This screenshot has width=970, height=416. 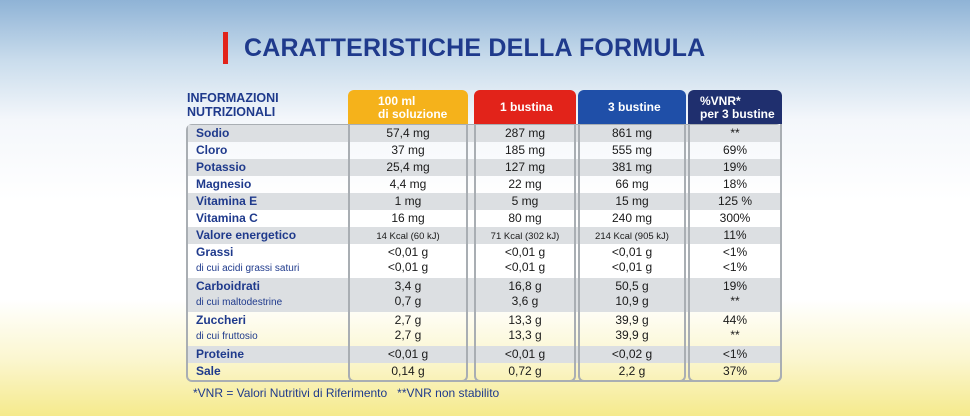 What do you see at coordinates (525, 184) in the screenshot?
I see `value-cell: 22 mg` at bounding box center [525, 184].